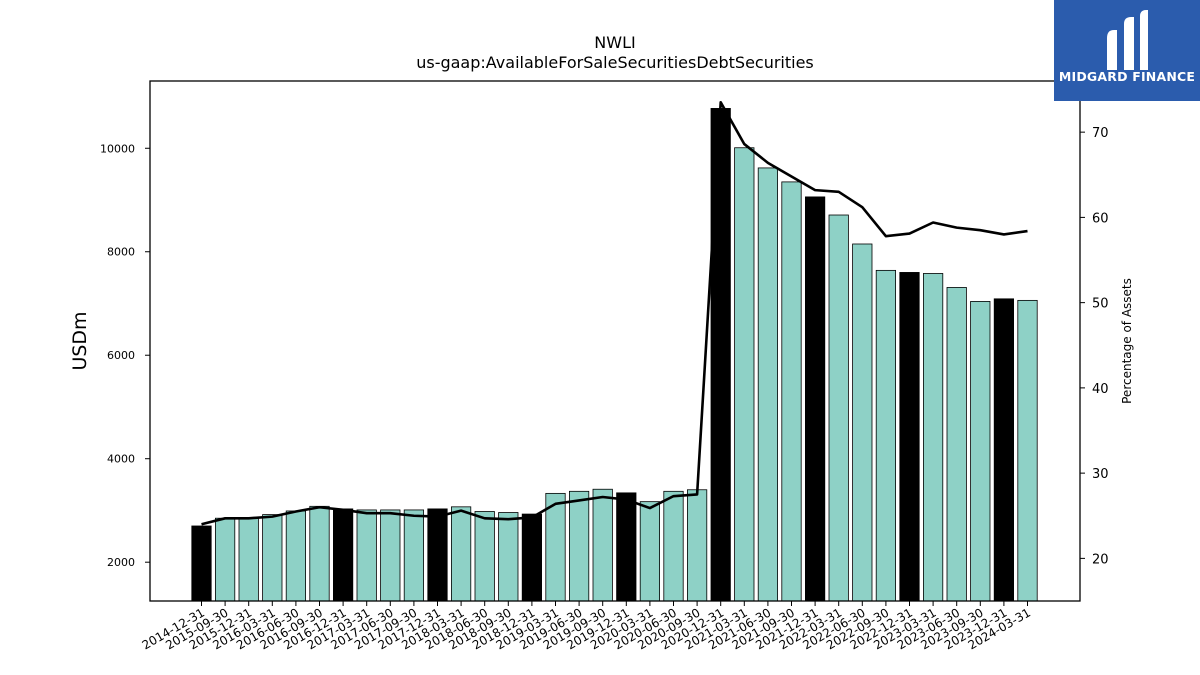  I want to click on right-tick-label: 40, so click(1100, 389).